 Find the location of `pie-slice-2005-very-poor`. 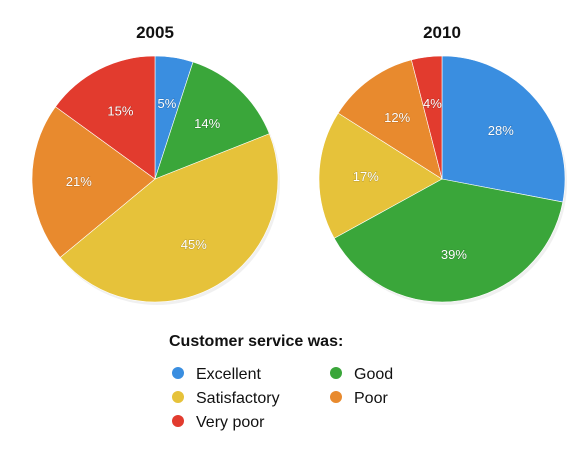

pie-slice-2005-very-poor is located at coordinates (105, 117).